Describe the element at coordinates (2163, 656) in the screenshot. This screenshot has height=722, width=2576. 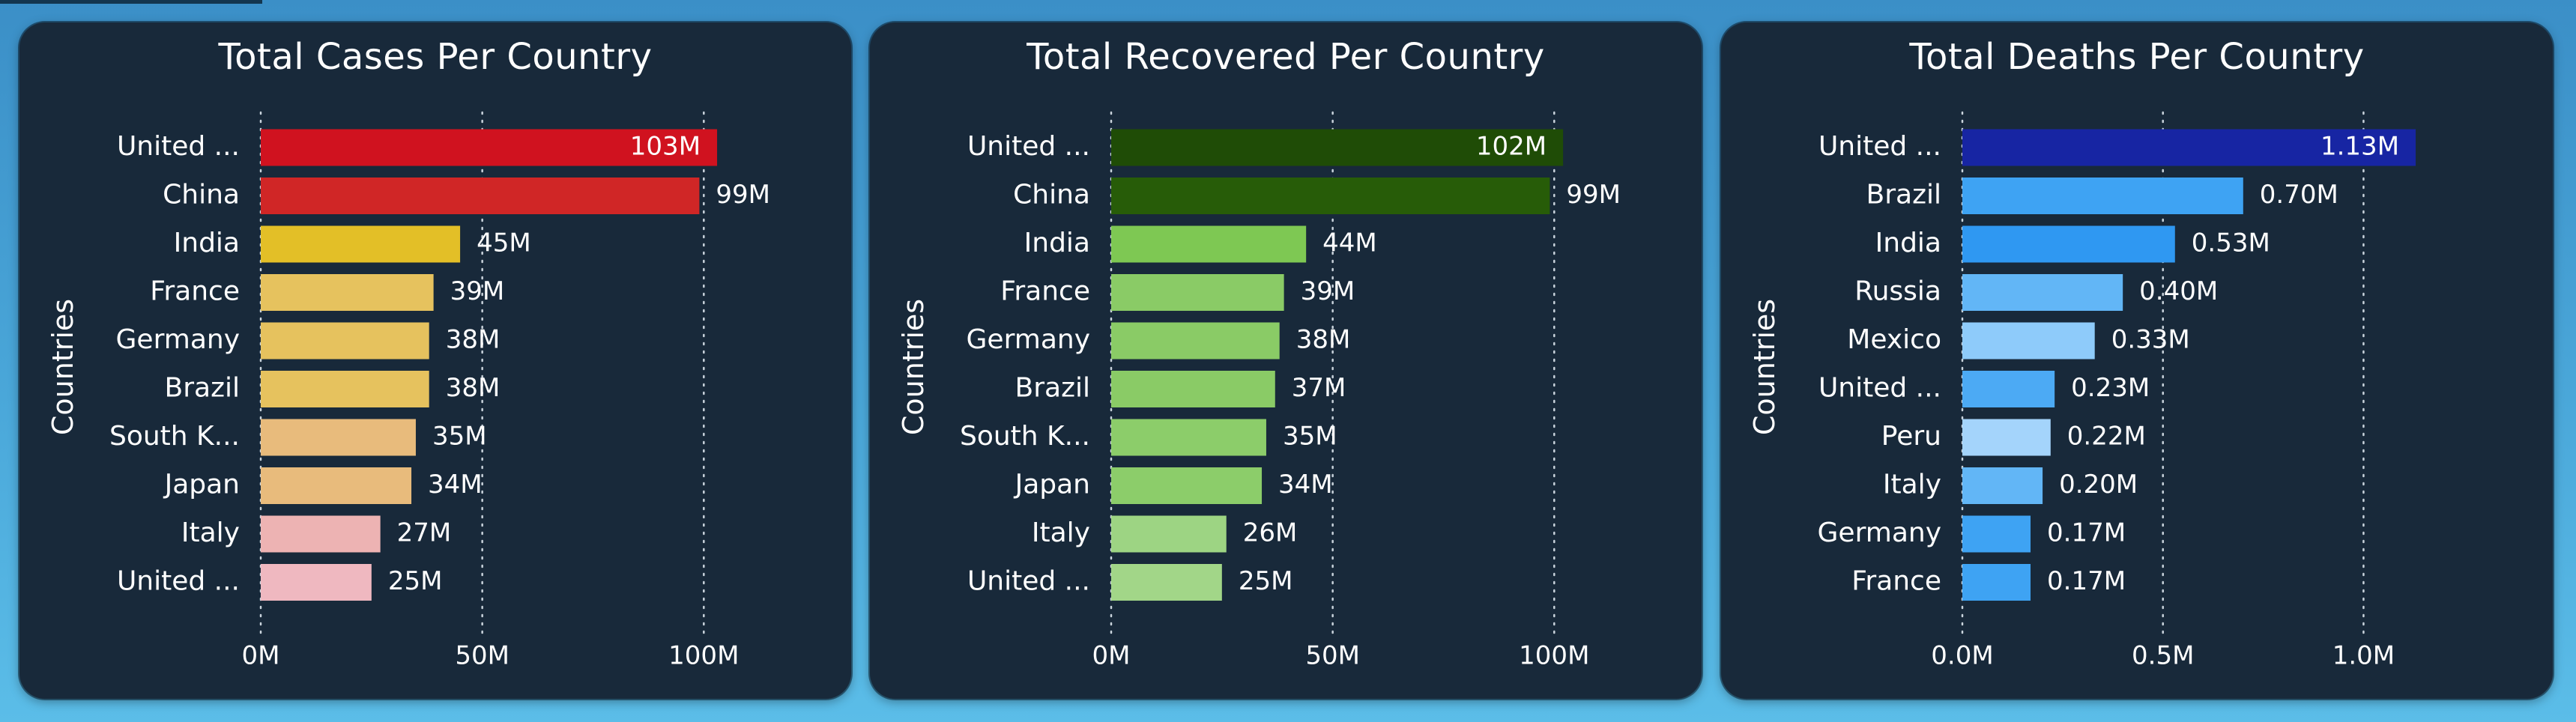
I see `x-tick-label: 0.5M` at that location.